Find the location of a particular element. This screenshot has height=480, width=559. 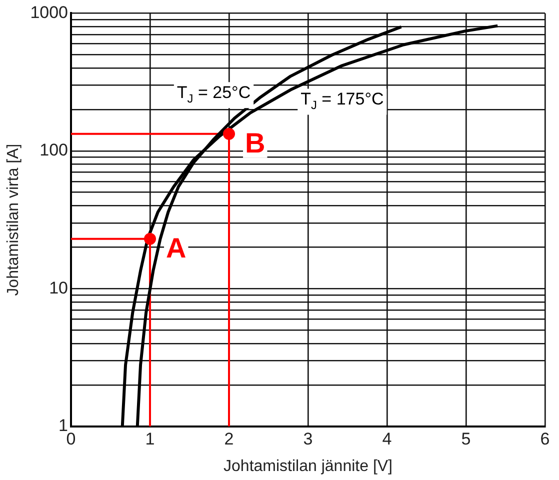

x-axis-title: Johtamistilan jännite [V] is located at coordinates (308, 466).